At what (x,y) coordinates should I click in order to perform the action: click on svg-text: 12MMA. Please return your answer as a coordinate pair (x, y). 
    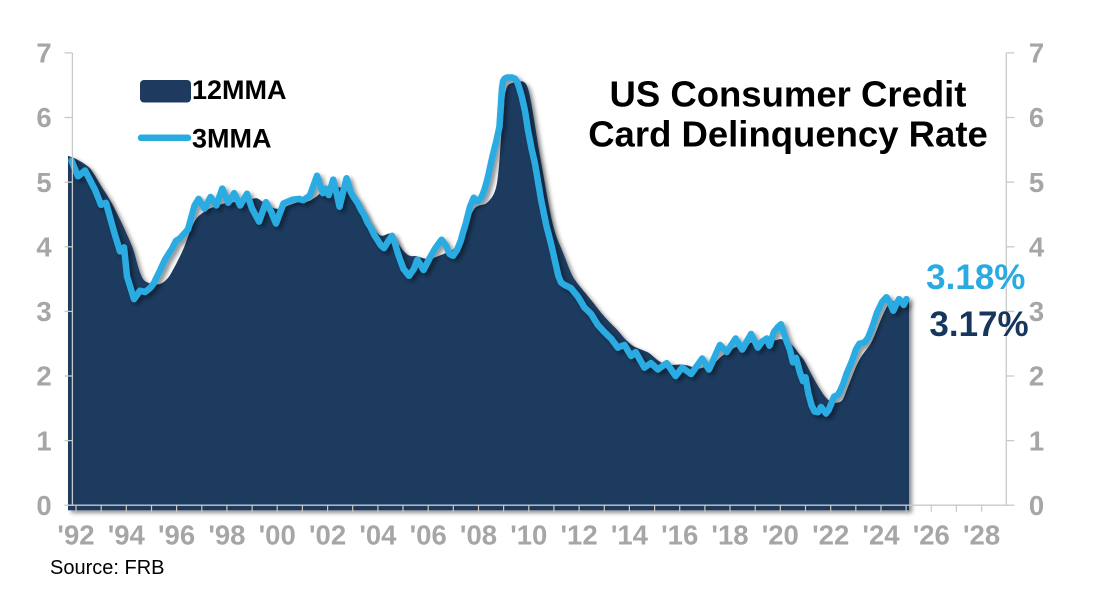
    Looking at the image, I should click on (239, 90).